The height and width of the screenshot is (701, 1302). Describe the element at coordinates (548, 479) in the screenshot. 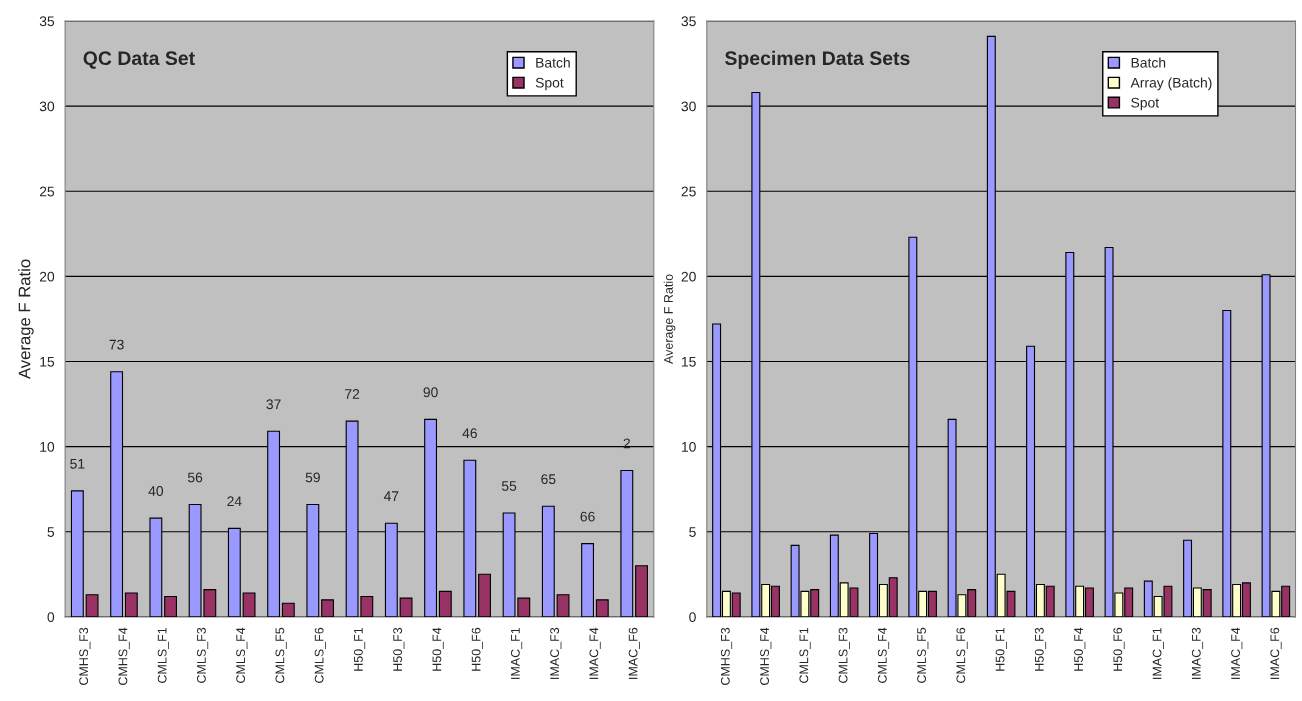

I see `annotation: 65` at that location.